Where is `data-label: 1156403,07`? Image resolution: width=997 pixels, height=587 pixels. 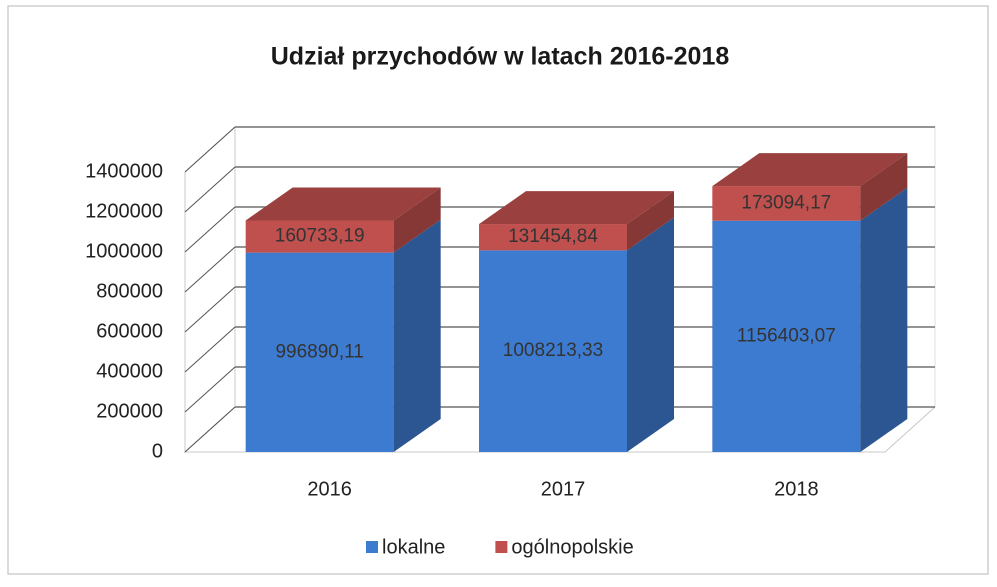 data-label: 1156403,07 is located at coordinates (786, 335).